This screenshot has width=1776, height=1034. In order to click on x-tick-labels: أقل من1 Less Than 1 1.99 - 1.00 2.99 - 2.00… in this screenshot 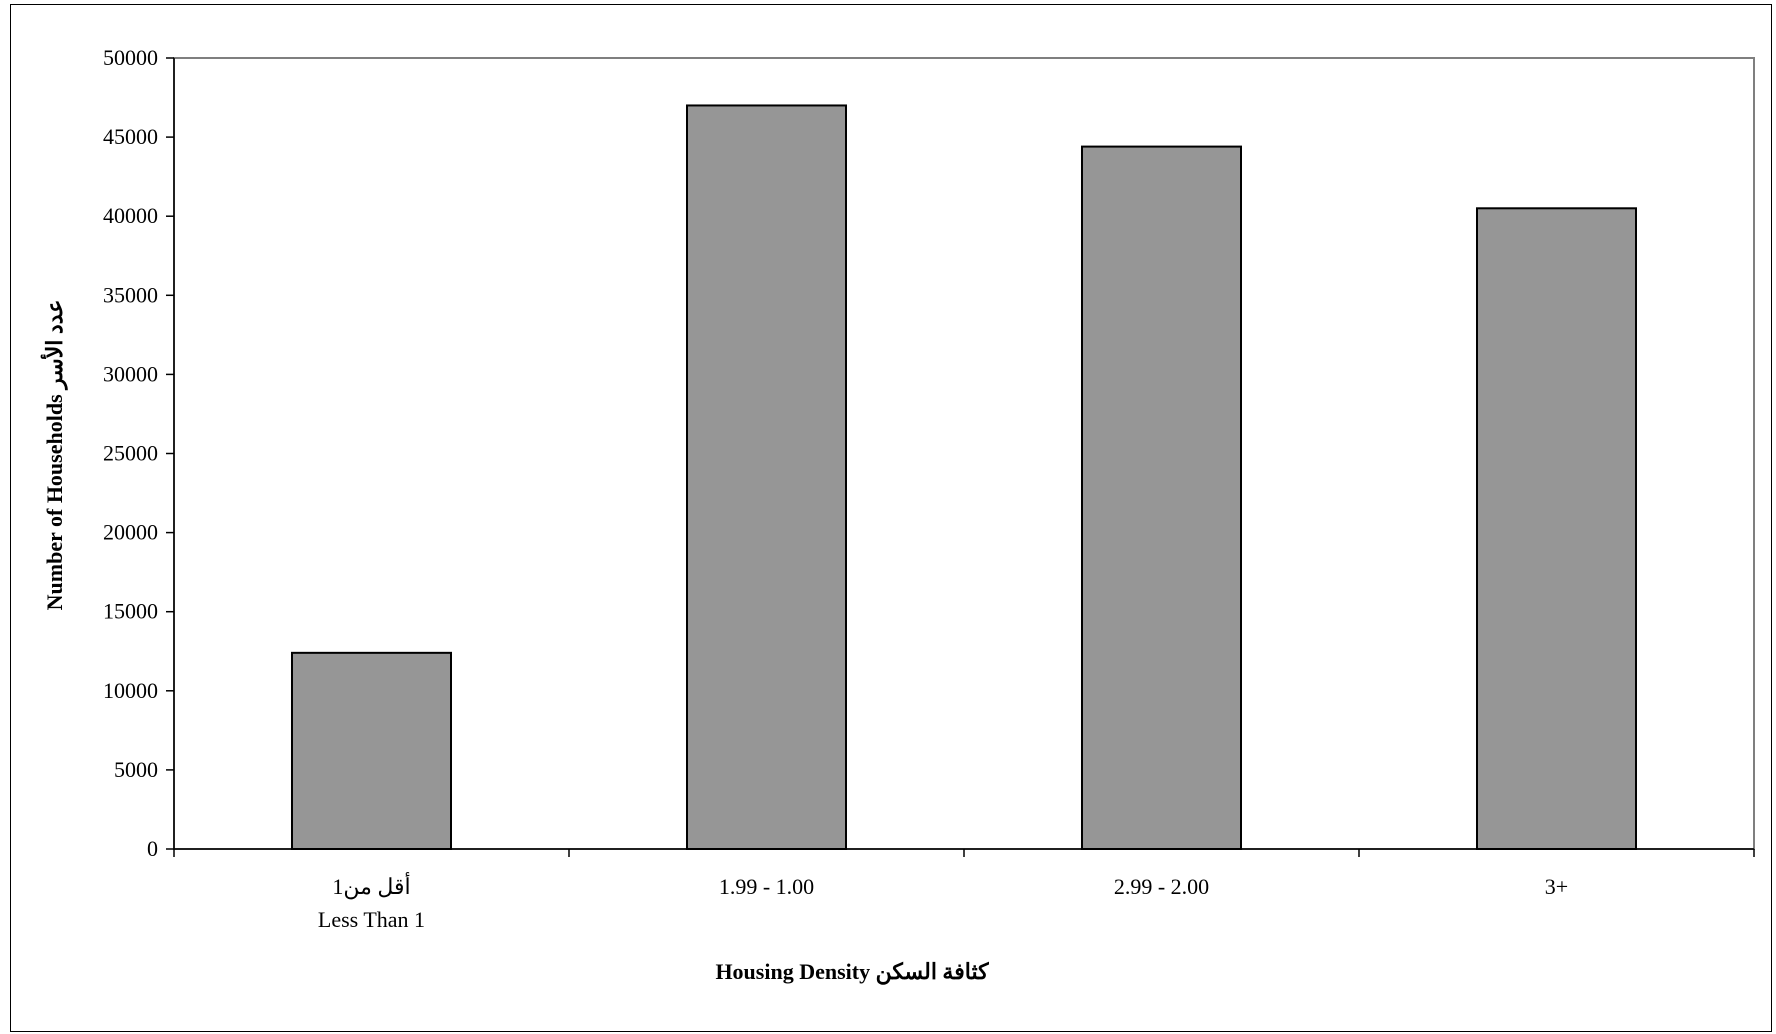, I will do `click(964, 890)`.